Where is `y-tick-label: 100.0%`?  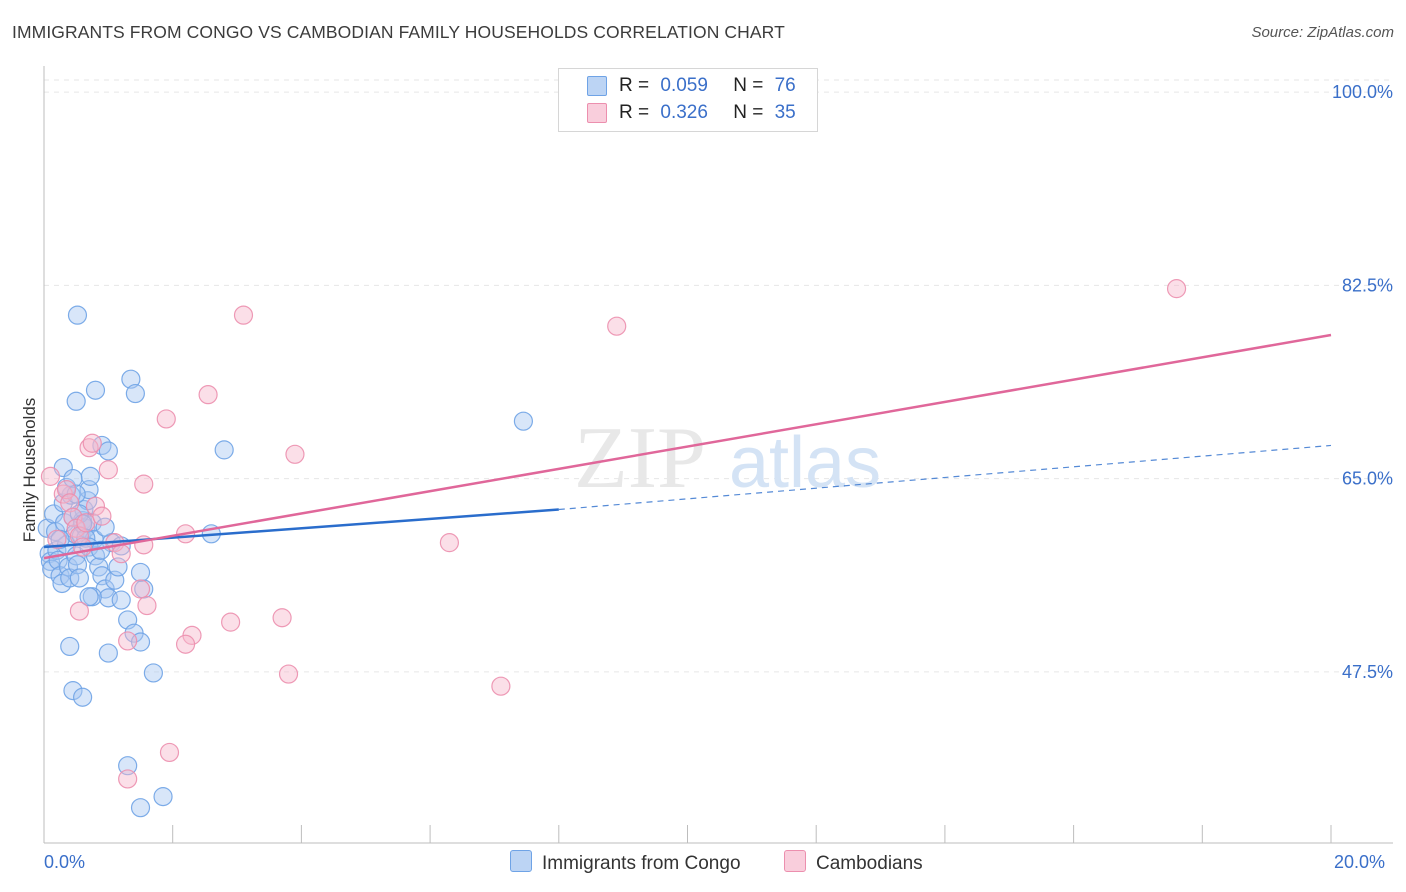 y-tick-label: 100.0% is located at coordinates (1362, 92).